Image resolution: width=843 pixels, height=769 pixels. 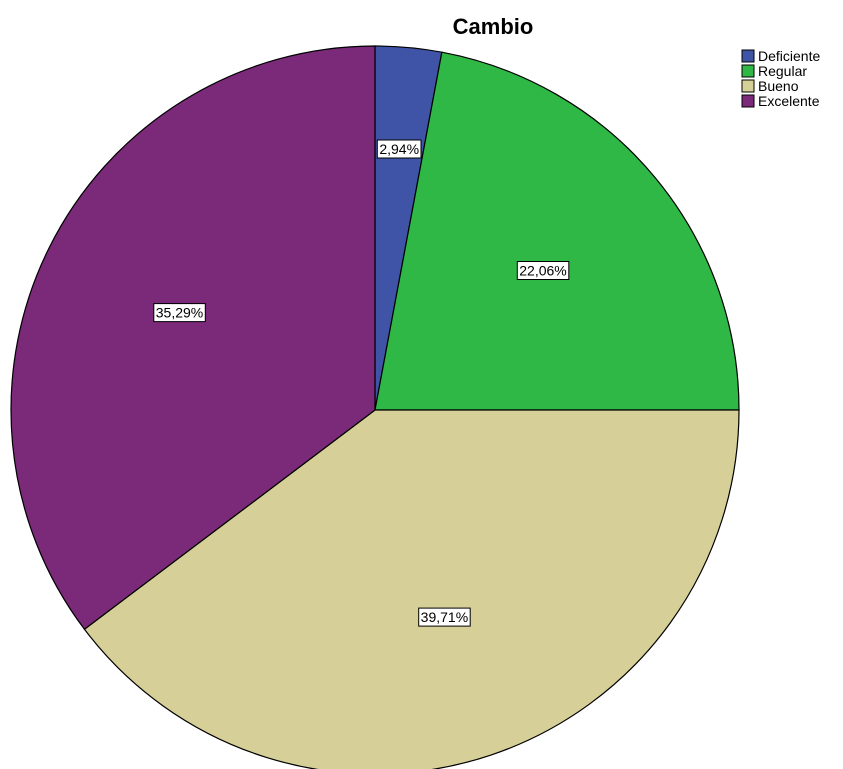 I want to click on slice-label-text: 22,06%, so click(x=542, y=271).